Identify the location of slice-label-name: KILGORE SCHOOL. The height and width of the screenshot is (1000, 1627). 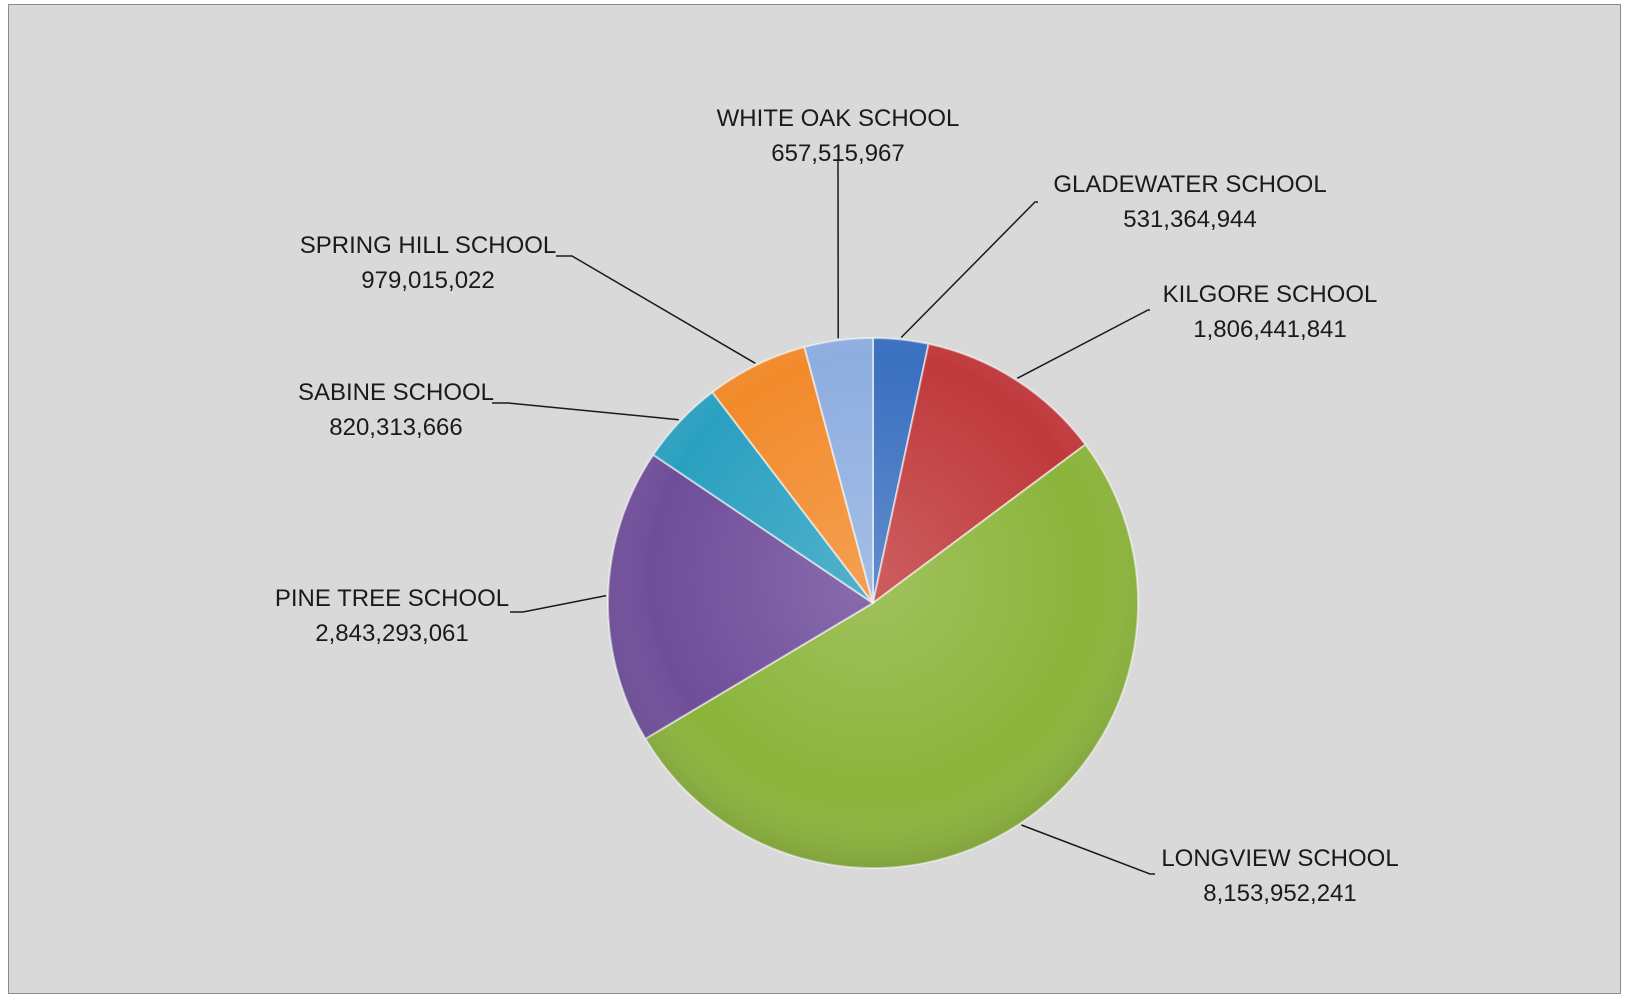
(1270, 294).